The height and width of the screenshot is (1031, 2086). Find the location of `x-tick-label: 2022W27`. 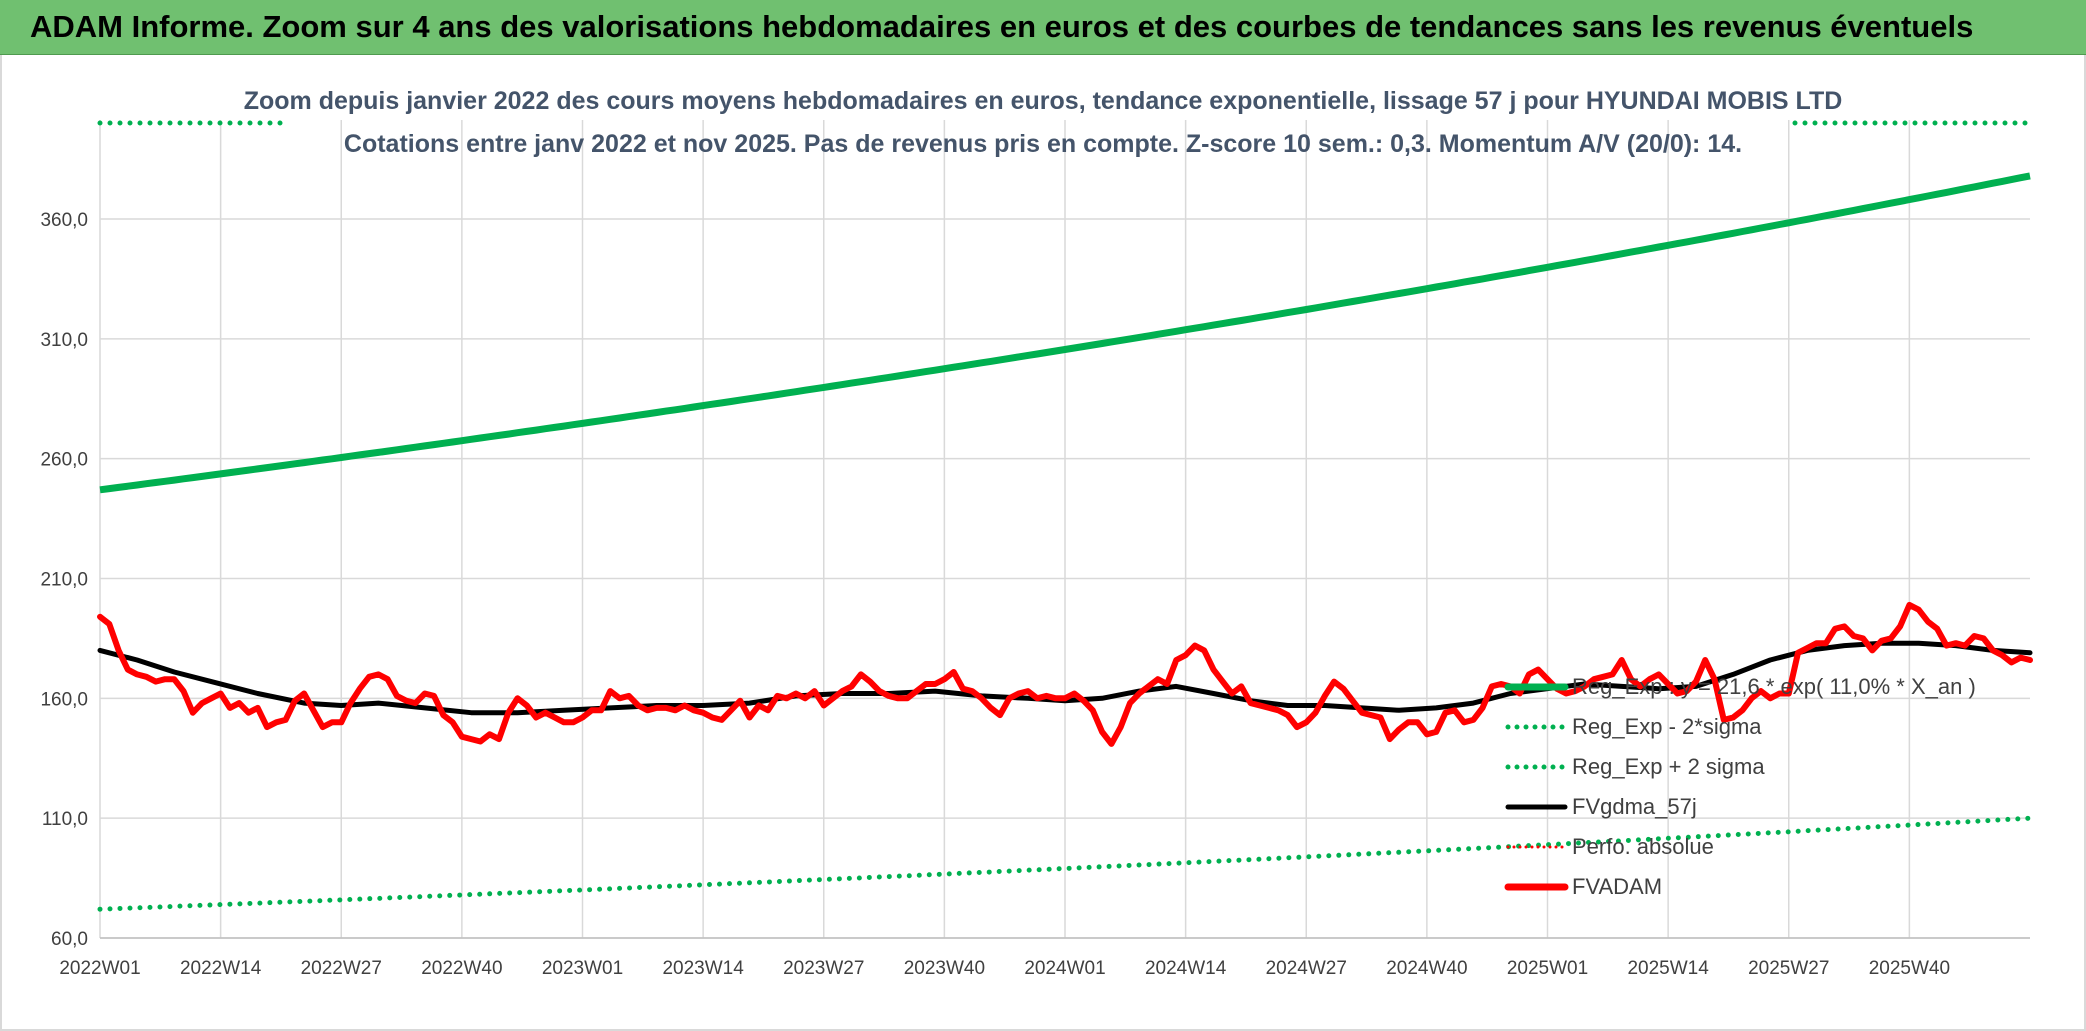

x-tick-label: 2022W27 is located at coordinates (341, 968).